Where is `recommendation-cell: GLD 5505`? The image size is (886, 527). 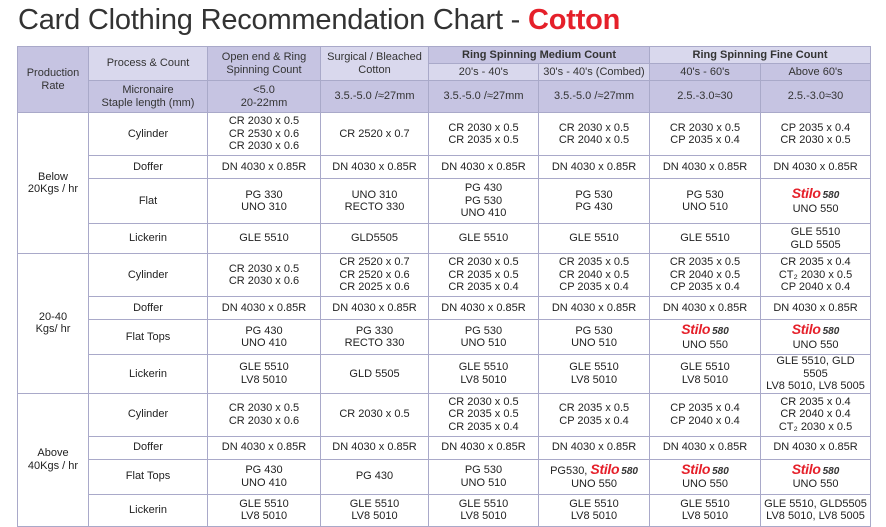 recommendation-cell: GLD 5505 is located at coordinates (374, 374).